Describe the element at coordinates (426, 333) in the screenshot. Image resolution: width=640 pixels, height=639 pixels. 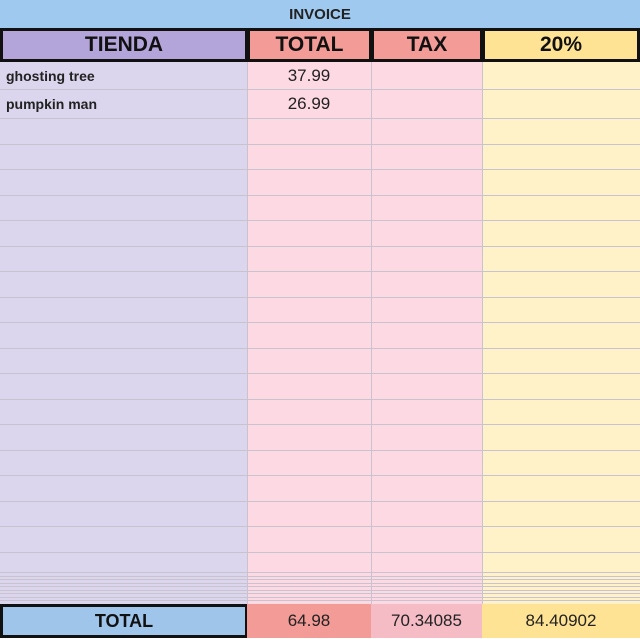
I see `col-c-bg` at that location.